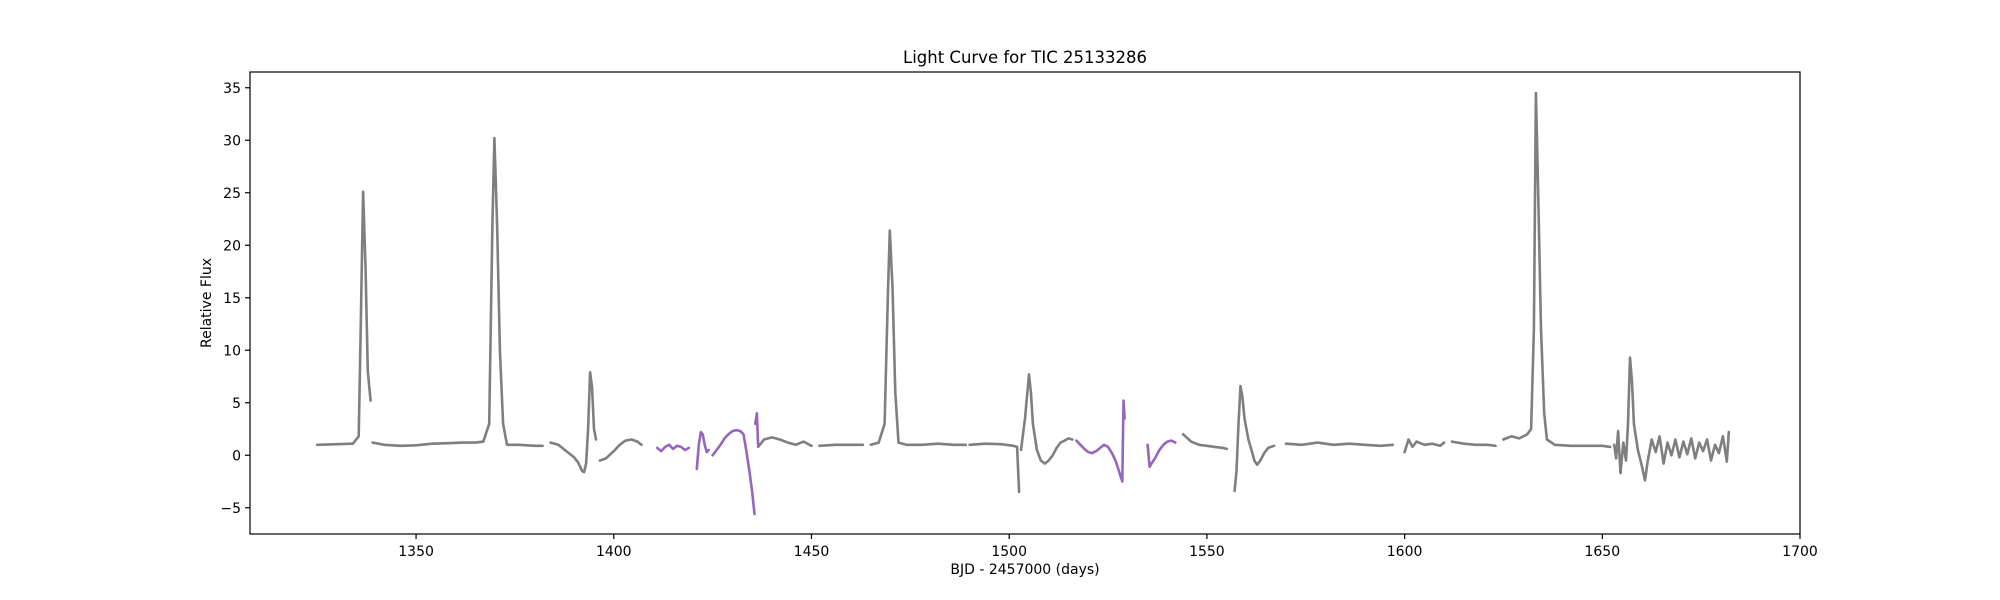  I want to click on x-tick-label-1600: 1600, so click(1405, 552).